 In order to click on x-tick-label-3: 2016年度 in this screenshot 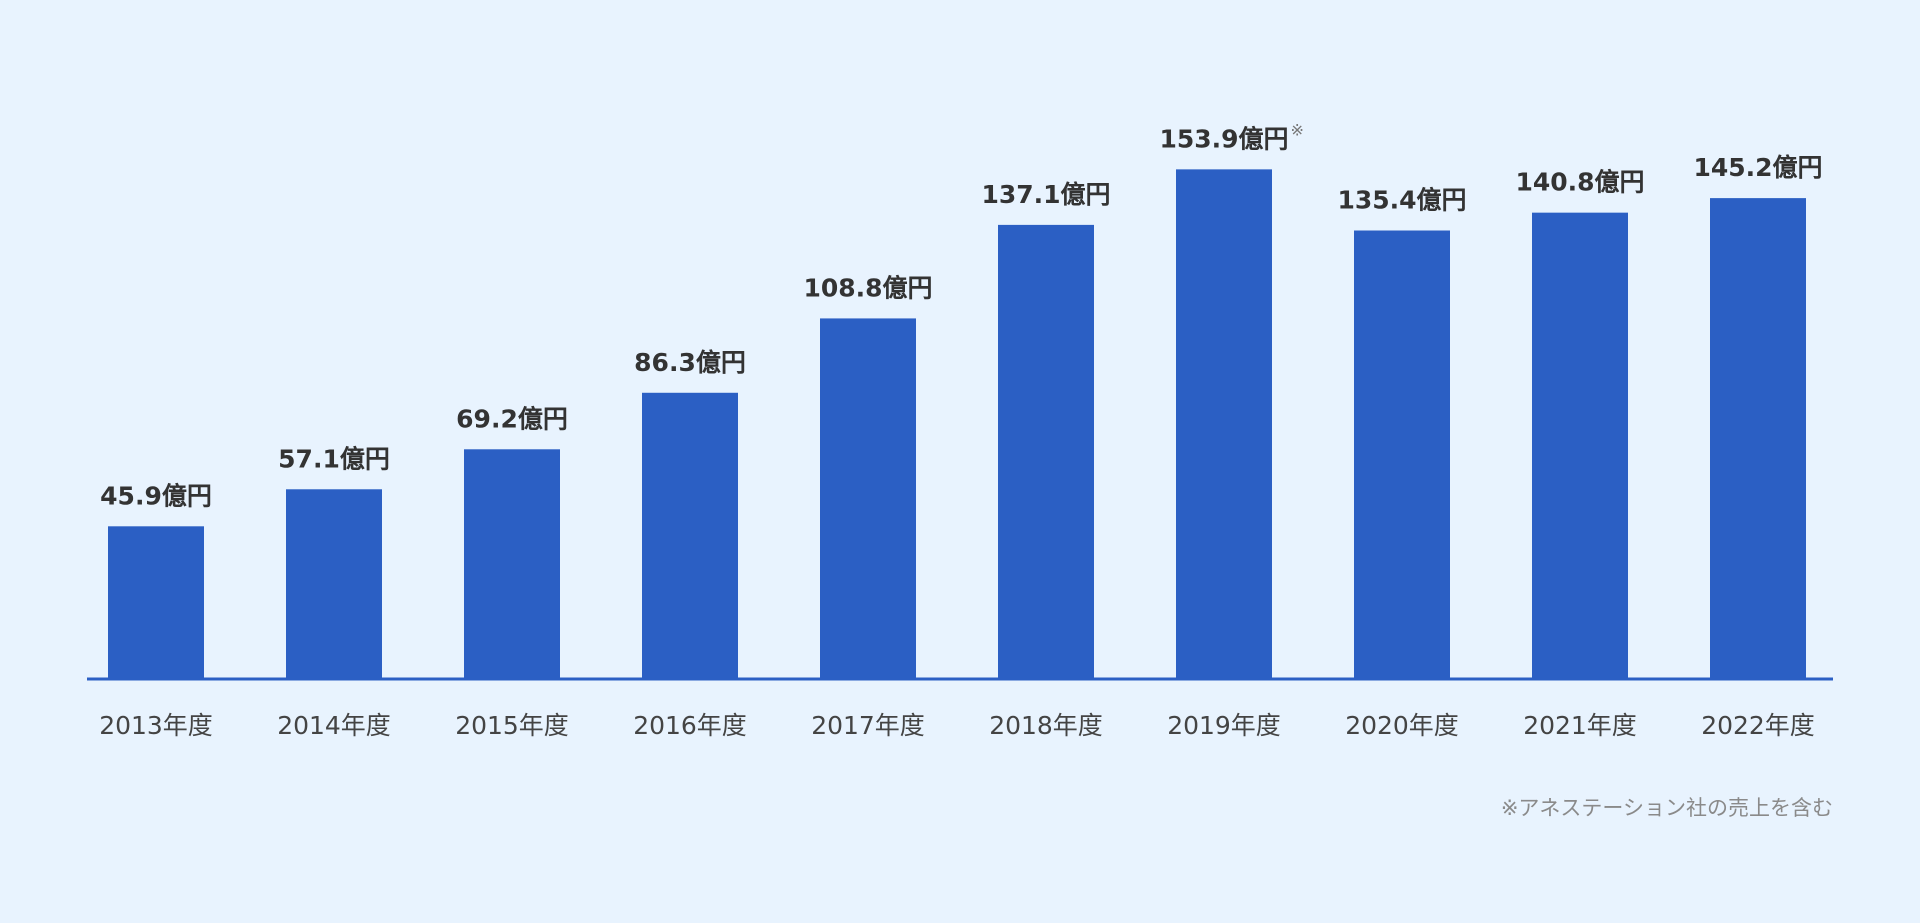, I will do `click(690, 725)`.